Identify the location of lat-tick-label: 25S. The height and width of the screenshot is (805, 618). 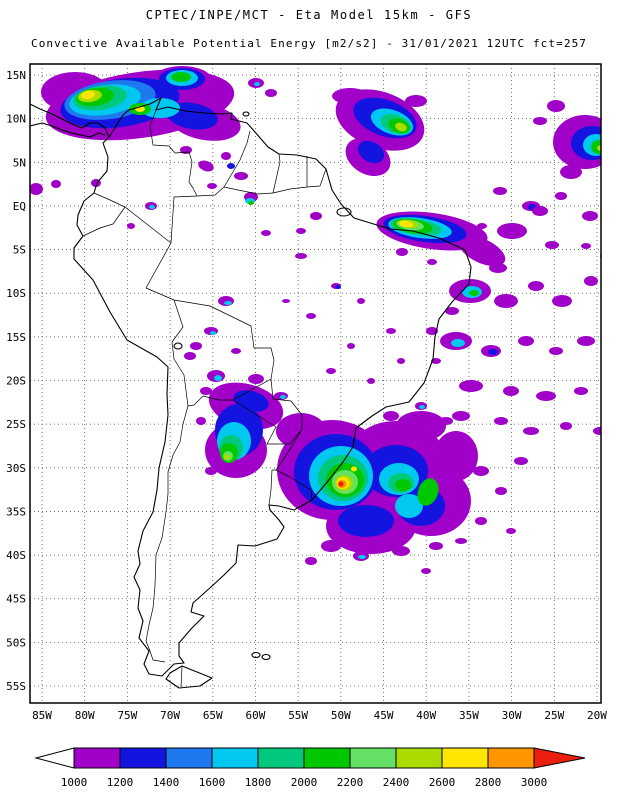
(16, 424).